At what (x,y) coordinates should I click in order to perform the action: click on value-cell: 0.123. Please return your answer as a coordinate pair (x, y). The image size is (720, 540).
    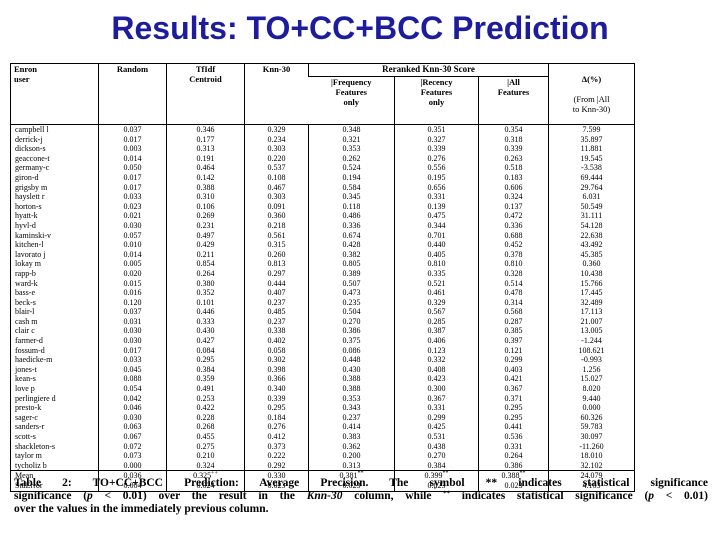
    Looking at the image, I should click on (436, 350).